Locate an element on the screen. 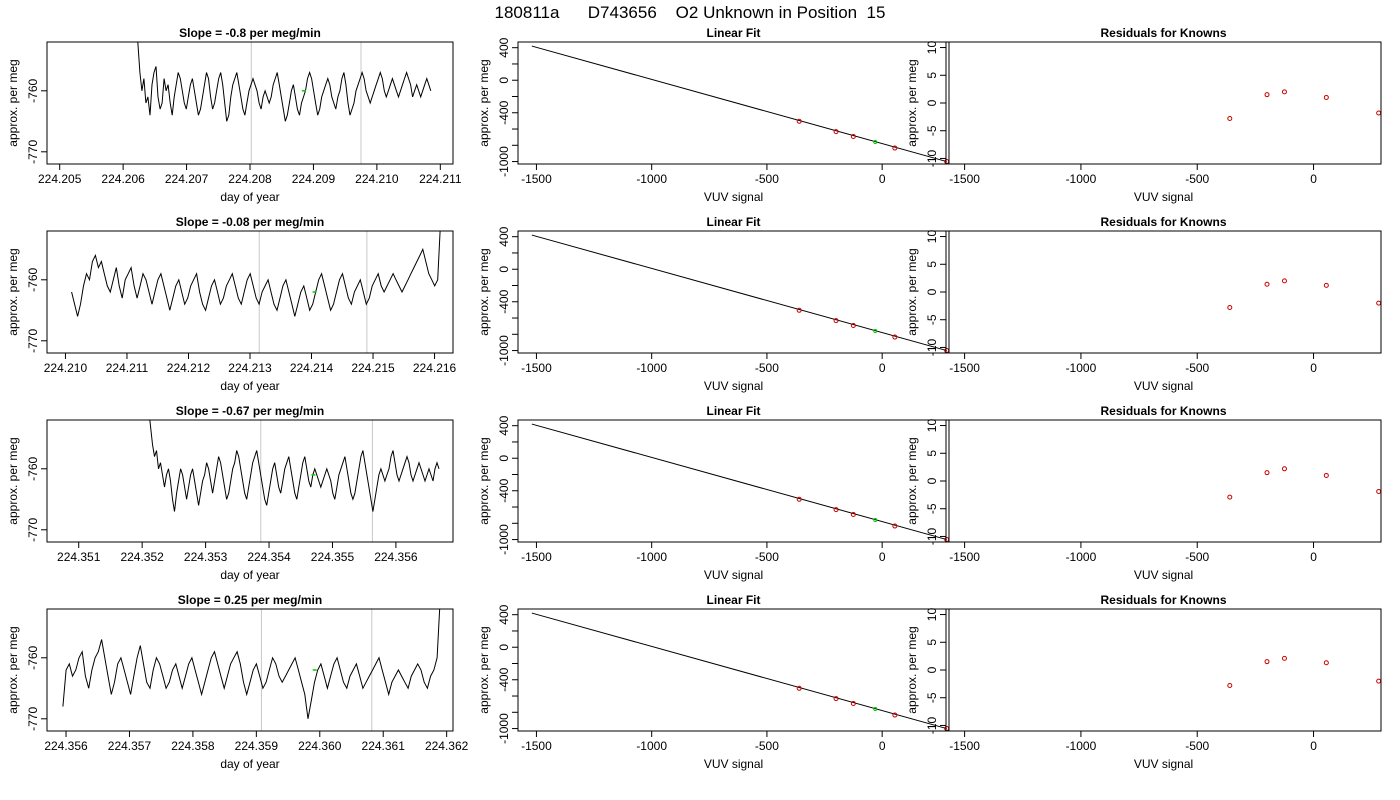 The height and width of the screenshot is (800, 1400). x-tick-label: 224.214 is located at coordinates (312, 368).